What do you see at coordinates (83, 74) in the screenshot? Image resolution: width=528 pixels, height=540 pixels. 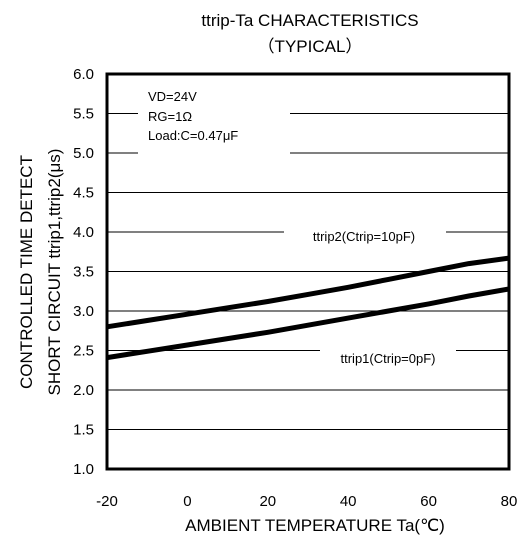 I see `y-tick-label: 6.0` at bounding box center [83, 74].